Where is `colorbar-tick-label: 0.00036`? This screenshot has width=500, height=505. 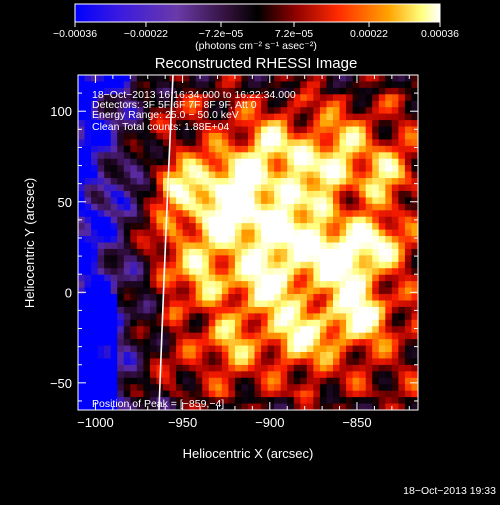
colorbar-tick-label: 0.00036 is located at coordinates (440, 34).